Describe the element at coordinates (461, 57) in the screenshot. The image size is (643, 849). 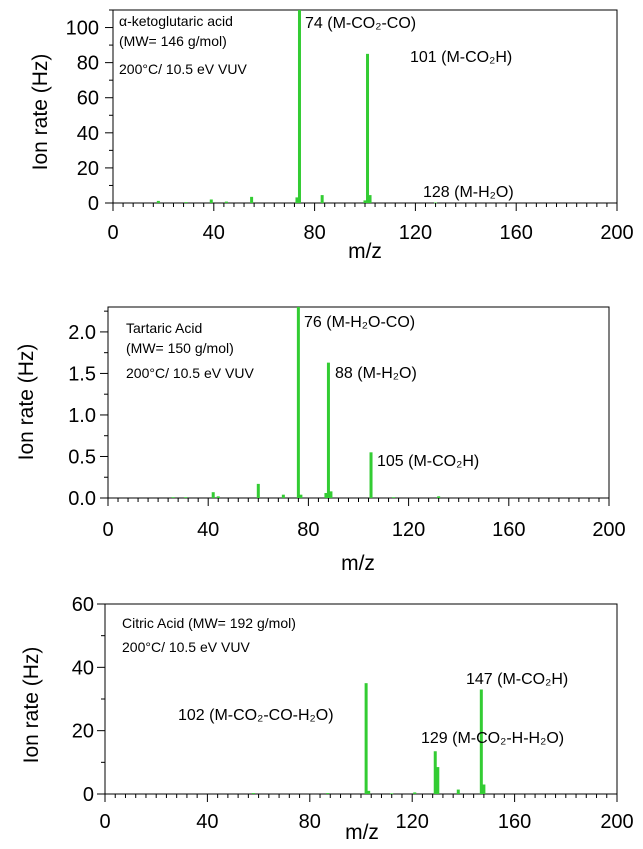
I see `peak-annotation-101: 101 (M-CO₂H)` at that location.